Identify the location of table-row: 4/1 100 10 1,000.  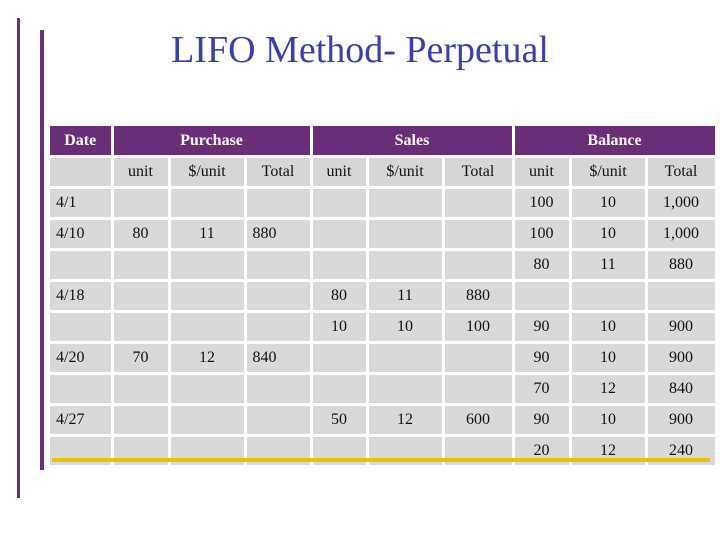
(384, 203).